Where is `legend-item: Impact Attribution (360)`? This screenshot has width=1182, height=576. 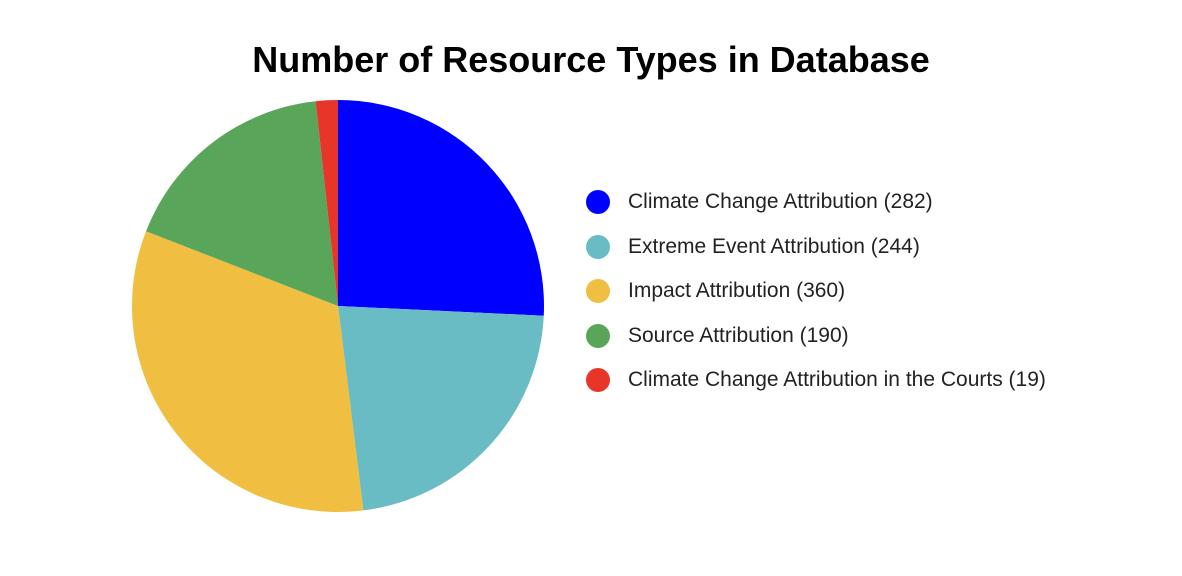
legend-item: Impact Attribution (360) is located at coordinates (881, 291).